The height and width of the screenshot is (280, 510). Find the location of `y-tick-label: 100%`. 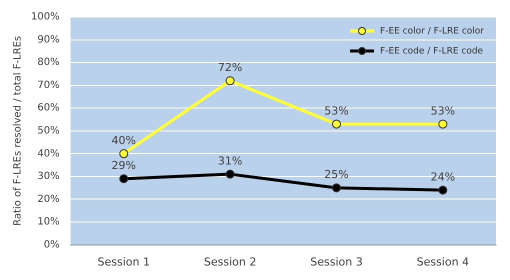

y-tick-label: 100% is located at coordinates (45, 17).